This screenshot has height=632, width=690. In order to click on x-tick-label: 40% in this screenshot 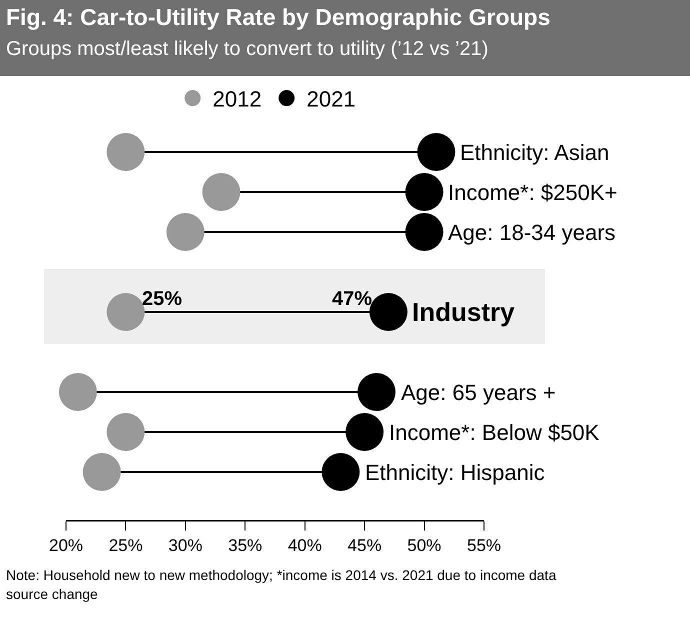, I will do `click(305, 545)`.